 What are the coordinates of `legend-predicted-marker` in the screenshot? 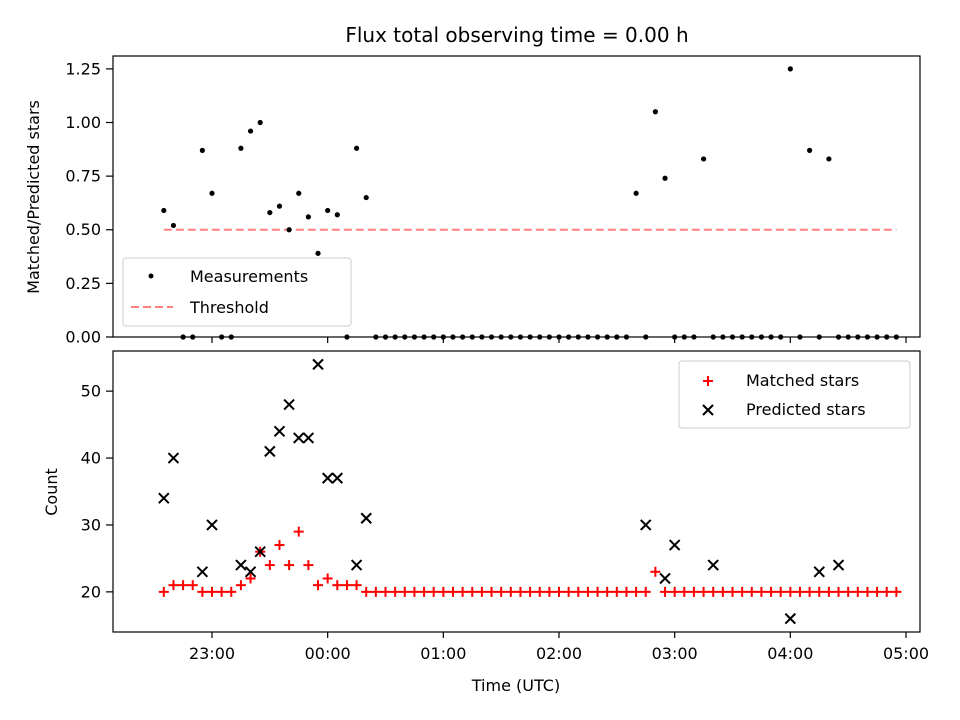 It's located at (708, 410).